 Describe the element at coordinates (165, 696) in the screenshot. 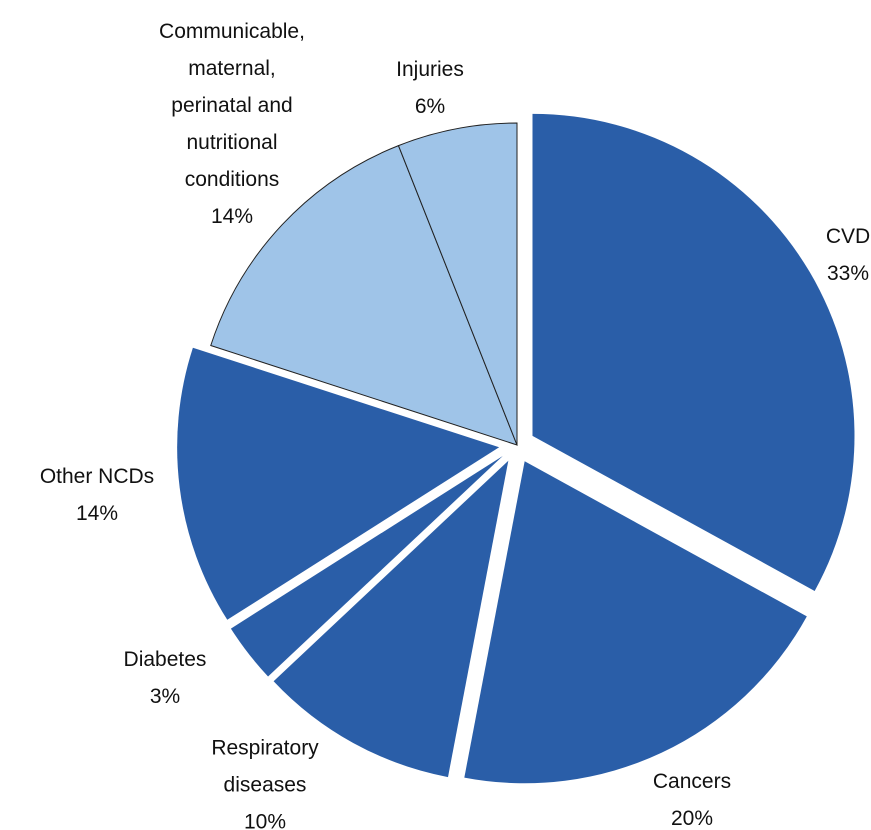

I see `value-label: 3%` at that location.